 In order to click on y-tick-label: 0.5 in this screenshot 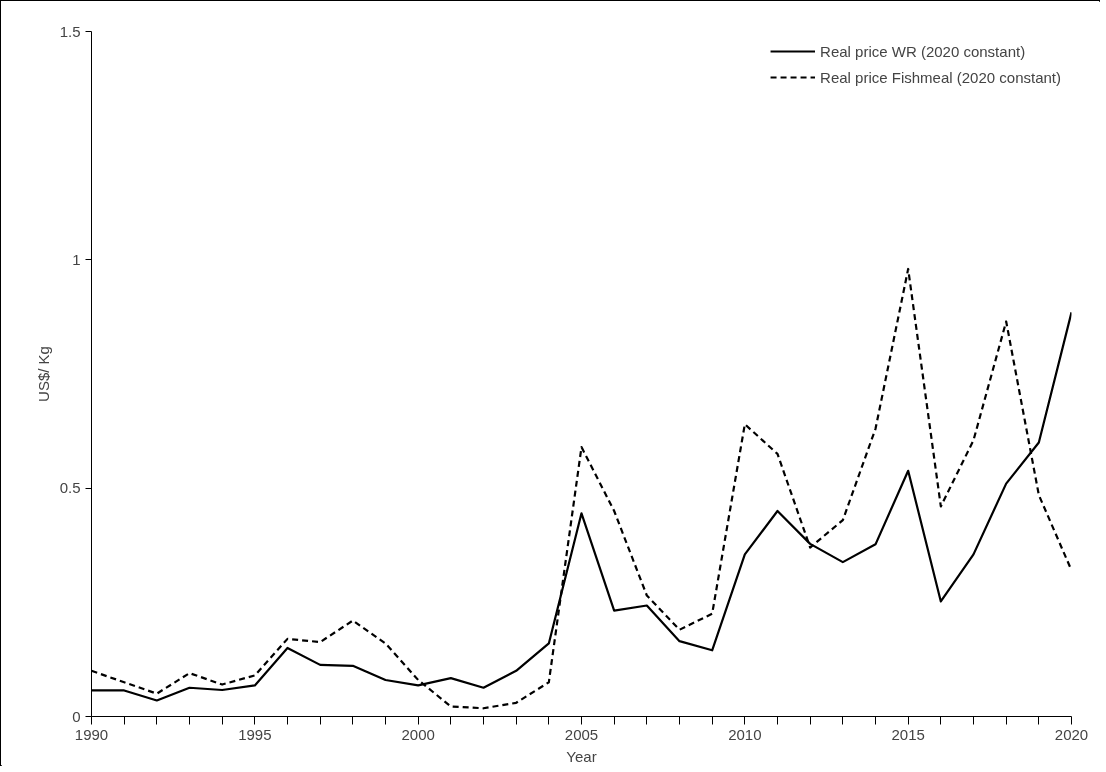, I will do `click(70, 488)`.